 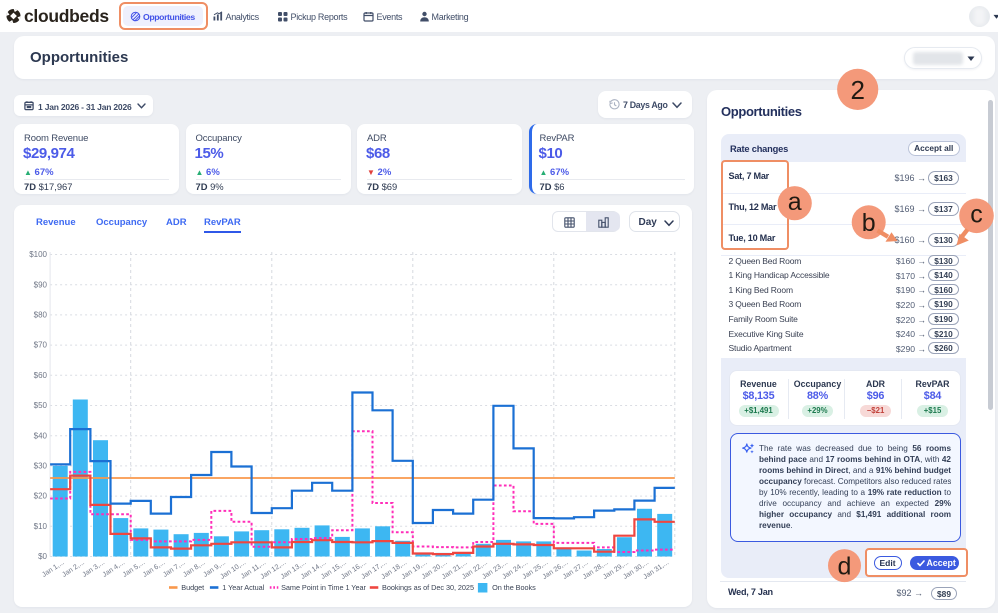 What do you see at coordinates (41, 496) in the screenshot?
I see `svg-text: $20` at bounding box center [41, 496].